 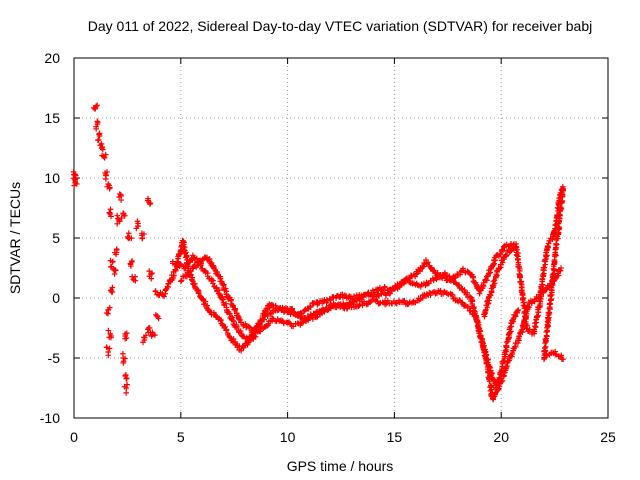 What do you see at coordinates (54, 358) in the screenshot?
I see `y-tick-label: -5` at bounding box center [54, 358].